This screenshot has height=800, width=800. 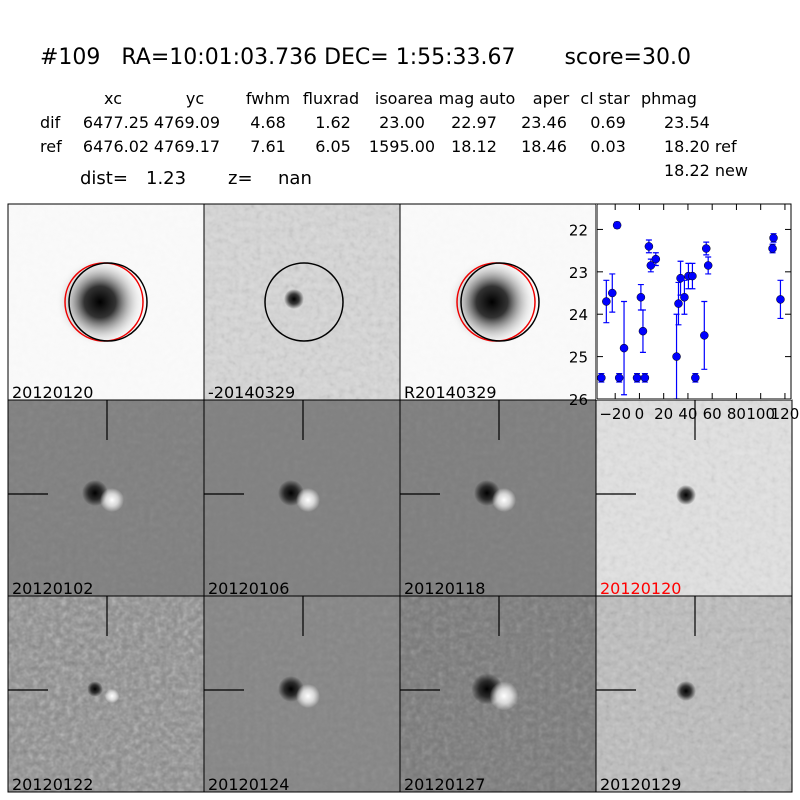 I want to click on y-tick-label: 24, so click(x=578, y=315).